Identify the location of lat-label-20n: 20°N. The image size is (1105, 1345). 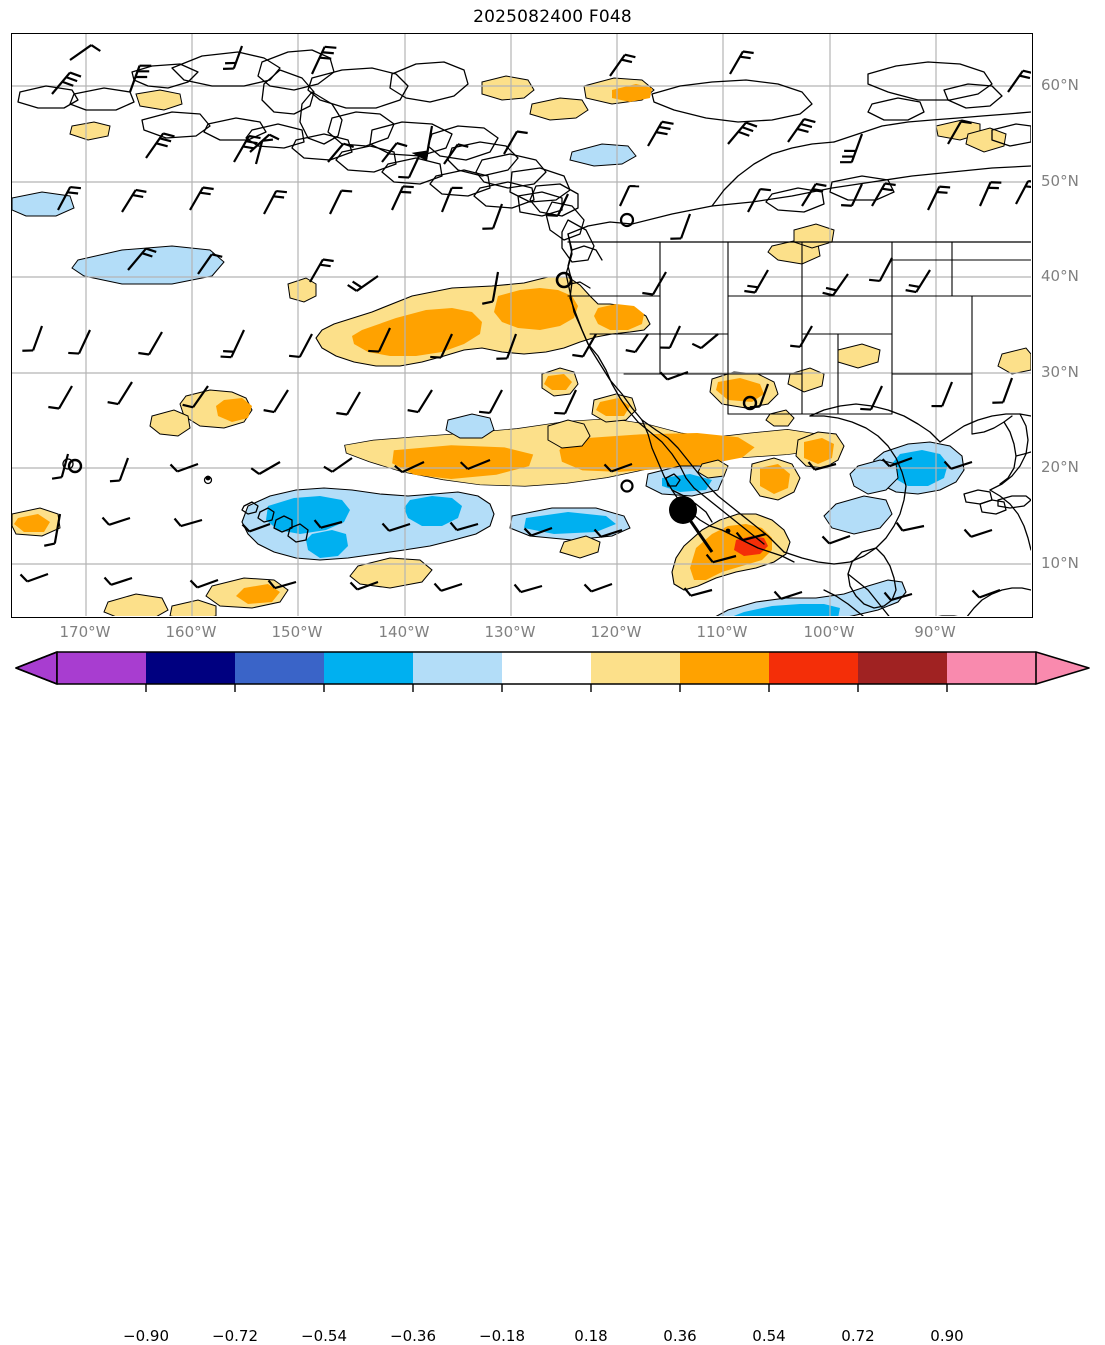
(1060, 467).